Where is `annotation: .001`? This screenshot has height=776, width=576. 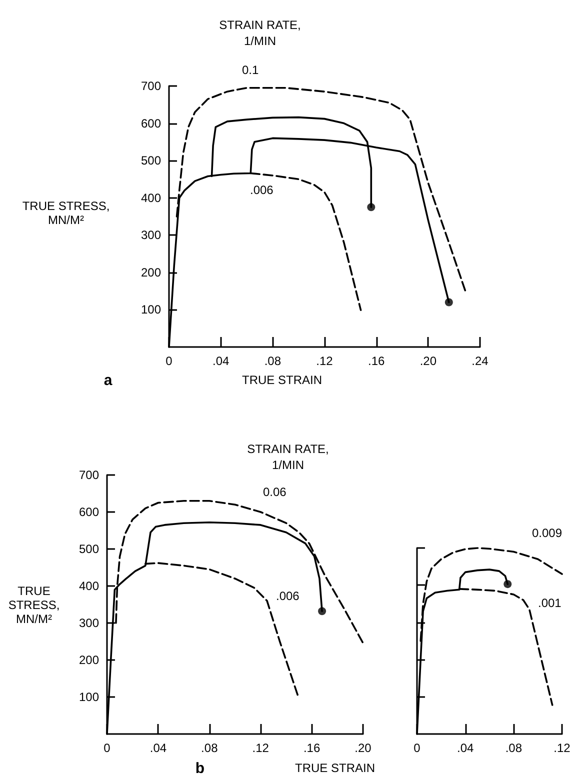
annotation: .001 is located at coordinates (550, 603).